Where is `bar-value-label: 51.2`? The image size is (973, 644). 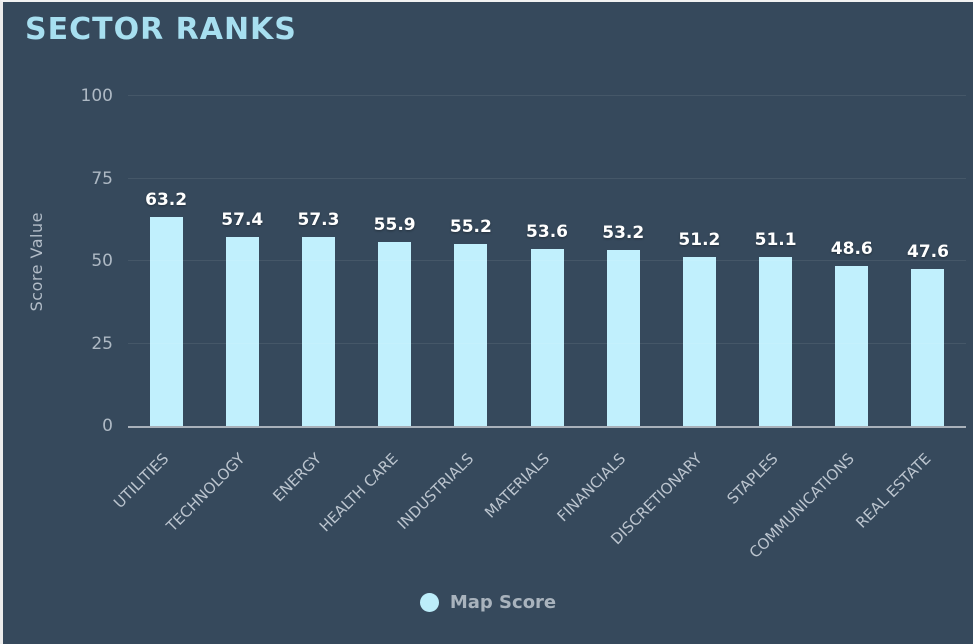
bar-value-label: 51.2 is located at coordinates (699, 240).